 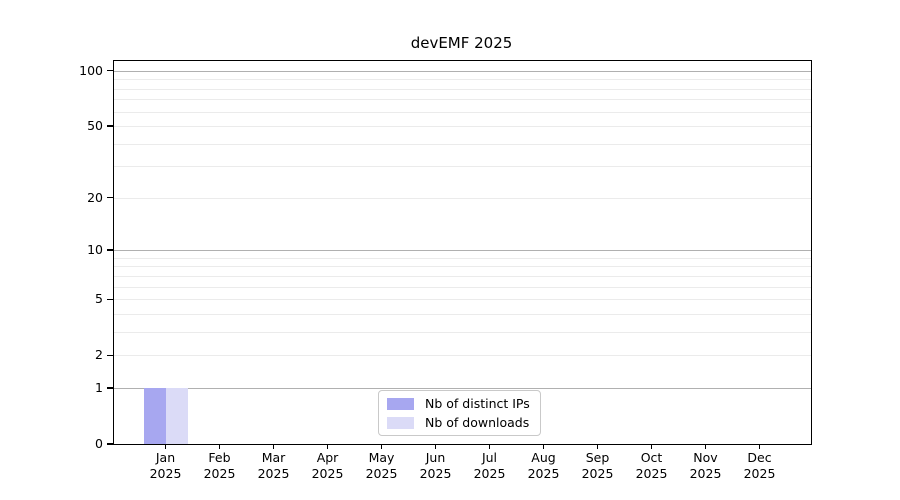 What do you see at coordinates (99, 355) in the screenshot?
I see `y-tick-label: 2` at bounding box center [99, 355].